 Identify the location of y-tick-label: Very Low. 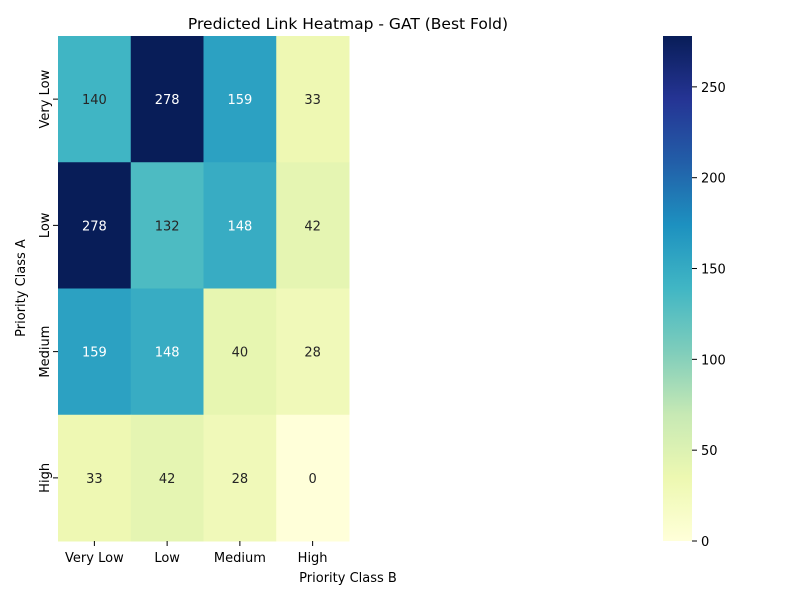
(45, 98).